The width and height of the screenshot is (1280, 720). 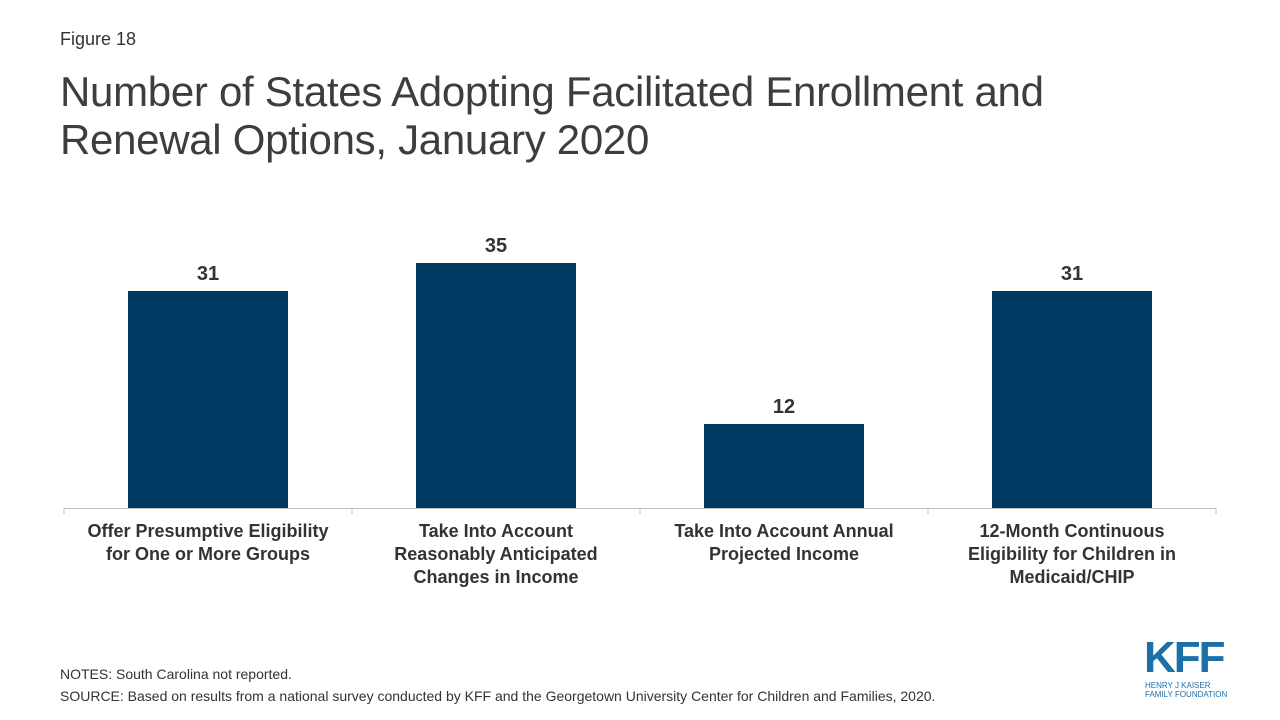 What do you see at coordinates (207, 531) in the screenshot?
I see `category-label-line: Offer Presumptive Eligibility` at bounding box center [207, 531].